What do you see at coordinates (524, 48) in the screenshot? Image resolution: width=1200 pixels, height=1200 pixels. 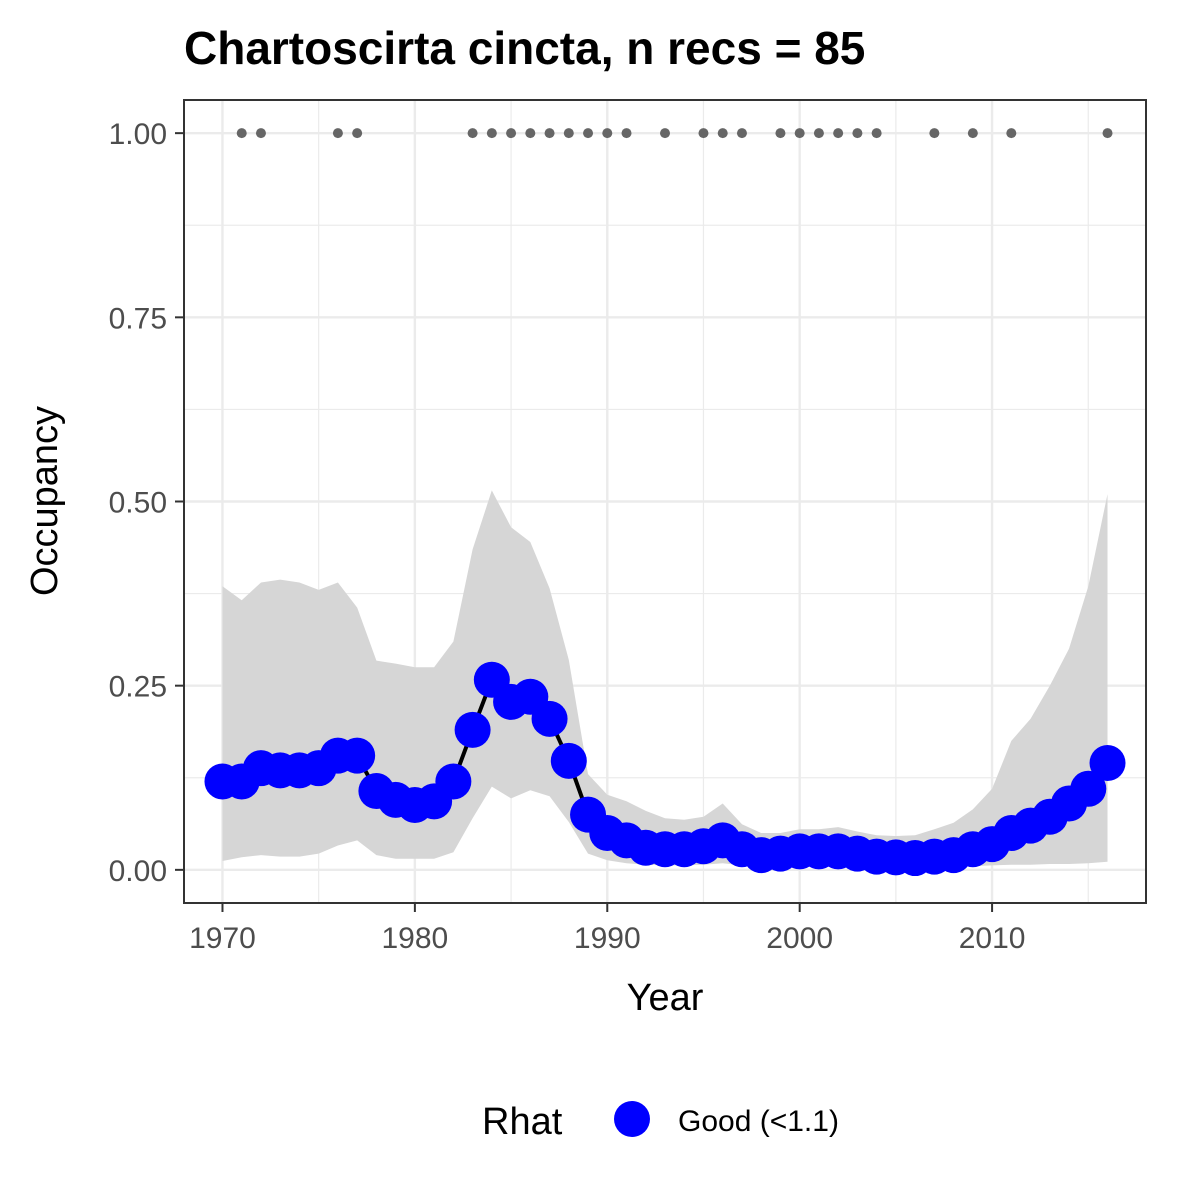 I see `chart-title: Chartoscirta cincta, n recs = 85` at bounding box center [524, 48].